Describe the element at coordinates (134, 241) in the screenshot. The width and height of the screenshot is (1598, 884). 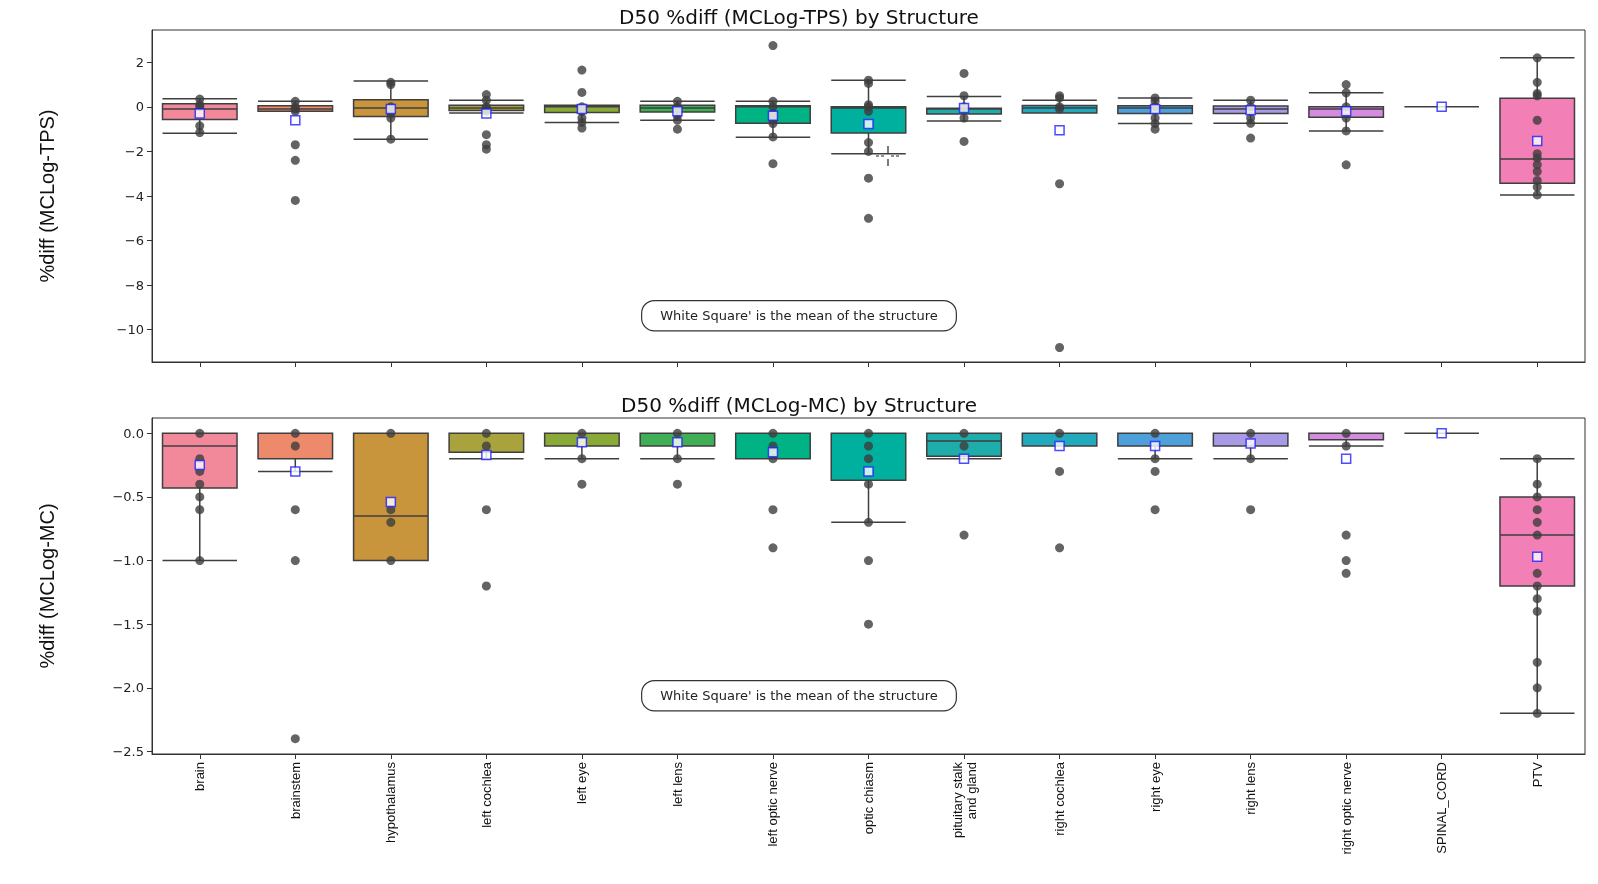
I see `y-tick-label: −6` at that location.